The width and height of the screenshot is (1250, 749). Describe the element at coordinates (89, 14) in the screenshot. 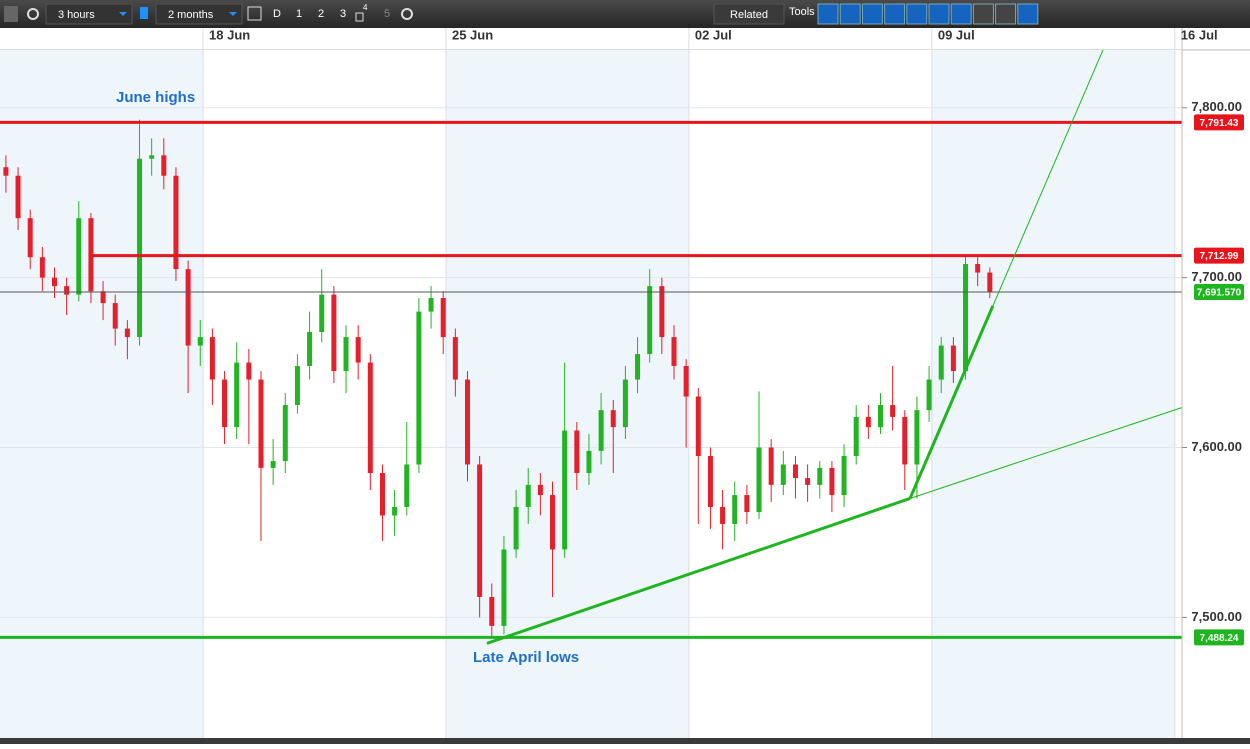

I see `interval-select` at that location.